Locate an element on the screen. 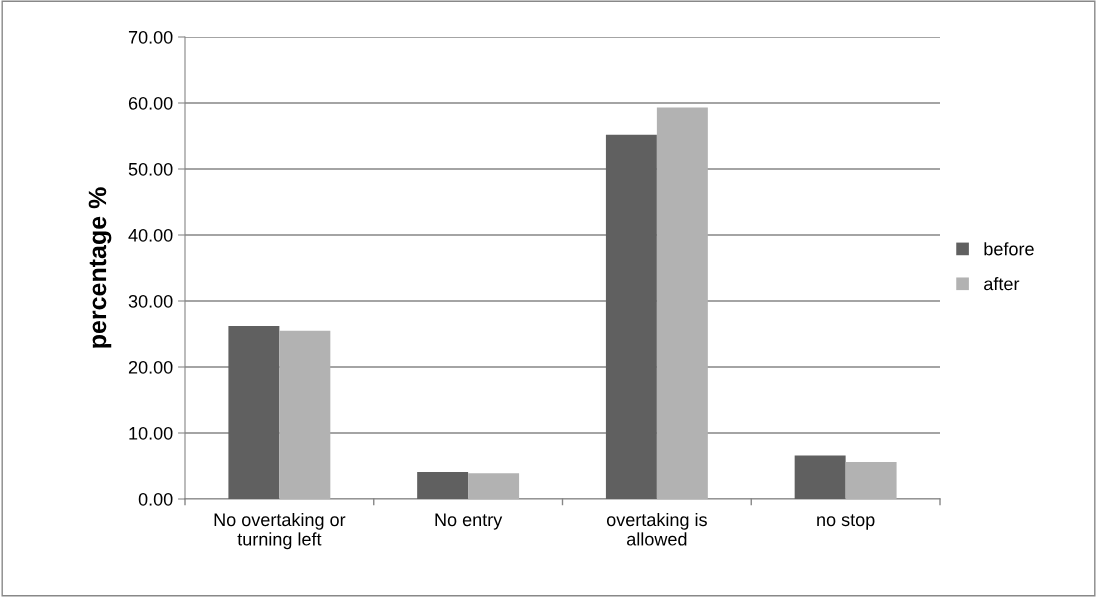 This screenshot has width=1097, height=597. y-axis-title: percentage % is located at coordinates (100, 267).